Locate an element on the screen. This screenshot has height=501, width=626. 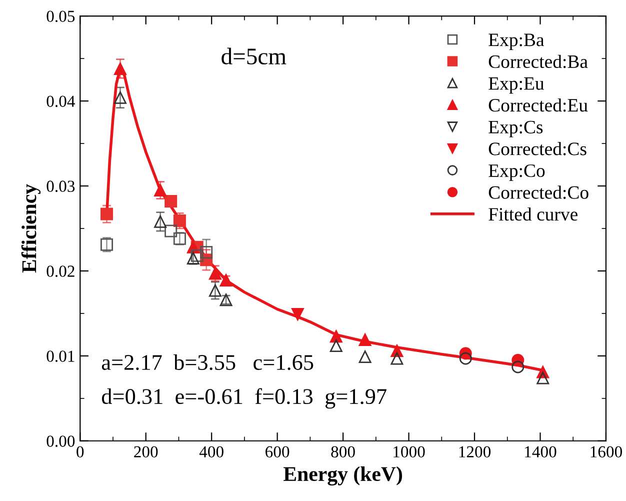
x-tick-label: 1600 is located at coordinates (606, 452).